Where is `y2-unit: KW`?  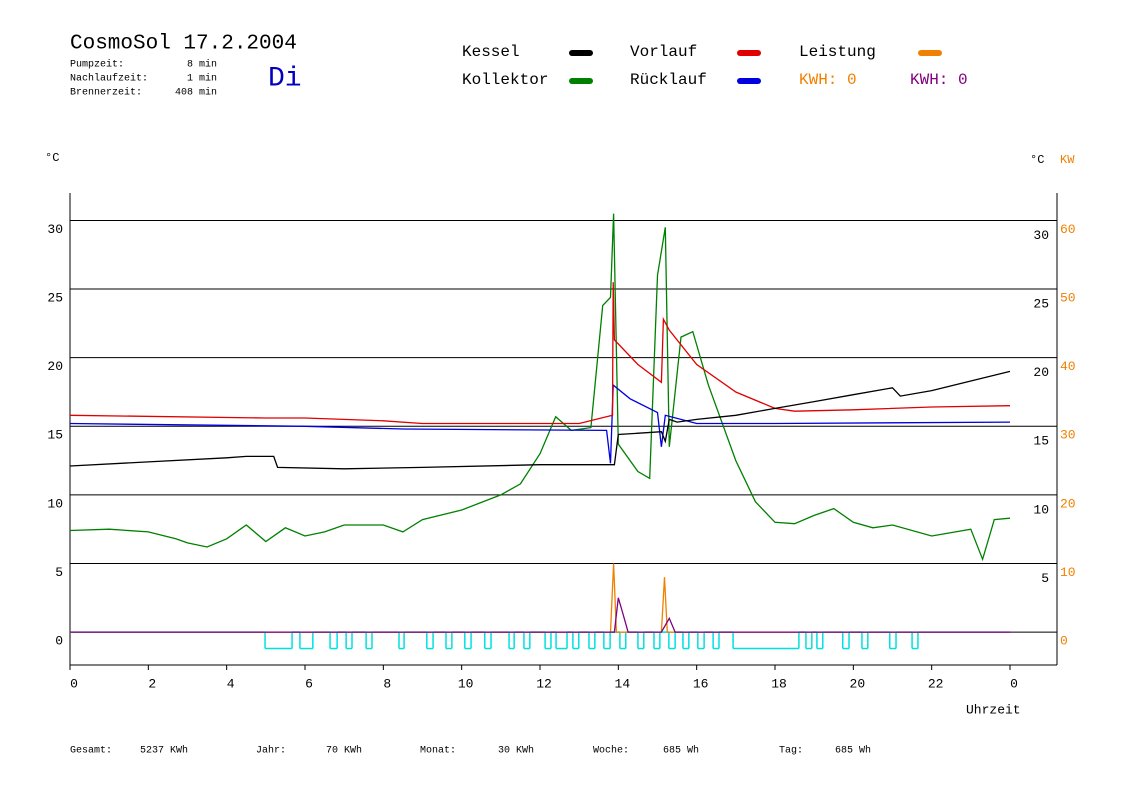 y2-unit: KW is located at coordinates (1067, 160).